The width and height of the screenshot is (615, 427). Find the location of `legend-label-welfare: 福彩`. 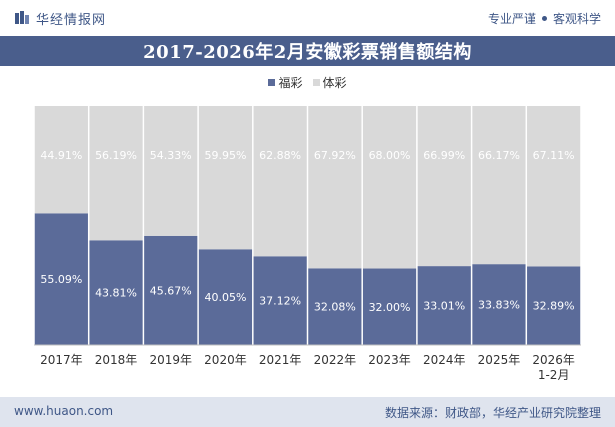

legend-label-welfare: 福彩 is located at coordinates (290, 82).